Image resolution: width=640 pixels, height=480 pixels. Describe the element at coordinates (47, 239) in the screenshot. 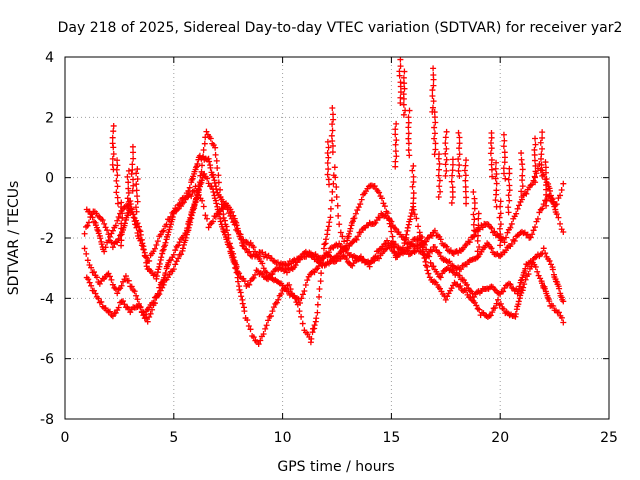

I see `y-tick-labels: -8 -6 -4 -2 0 2 4` at that location.